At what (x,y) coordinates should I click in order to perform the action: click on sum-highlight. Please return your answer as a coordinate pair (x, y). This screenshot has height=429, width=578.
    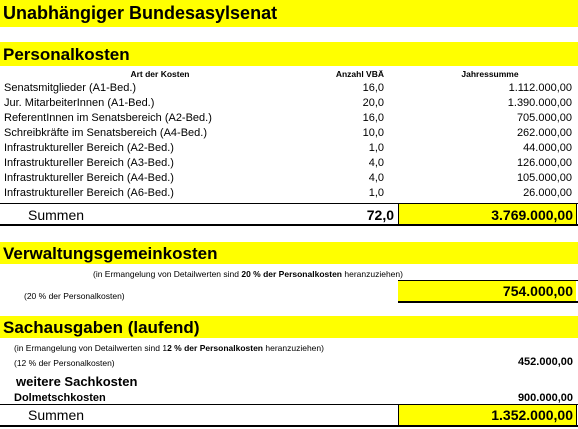
    Looking at the image, I should click on (487, 214).